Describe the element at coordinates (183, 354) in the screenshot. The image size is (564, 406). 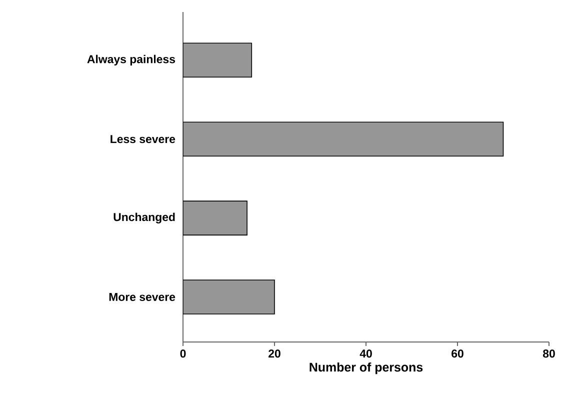
I see `x-tick-label: 0` at that location.